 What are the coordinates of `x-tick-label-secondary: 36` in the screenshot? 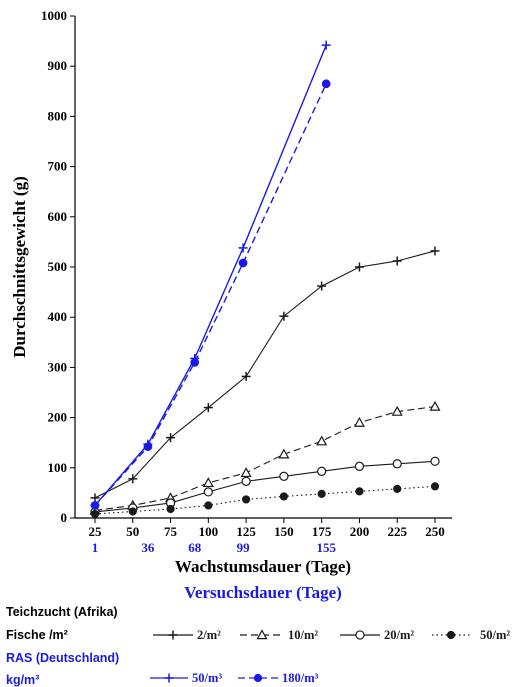 It's located at (148, 547).